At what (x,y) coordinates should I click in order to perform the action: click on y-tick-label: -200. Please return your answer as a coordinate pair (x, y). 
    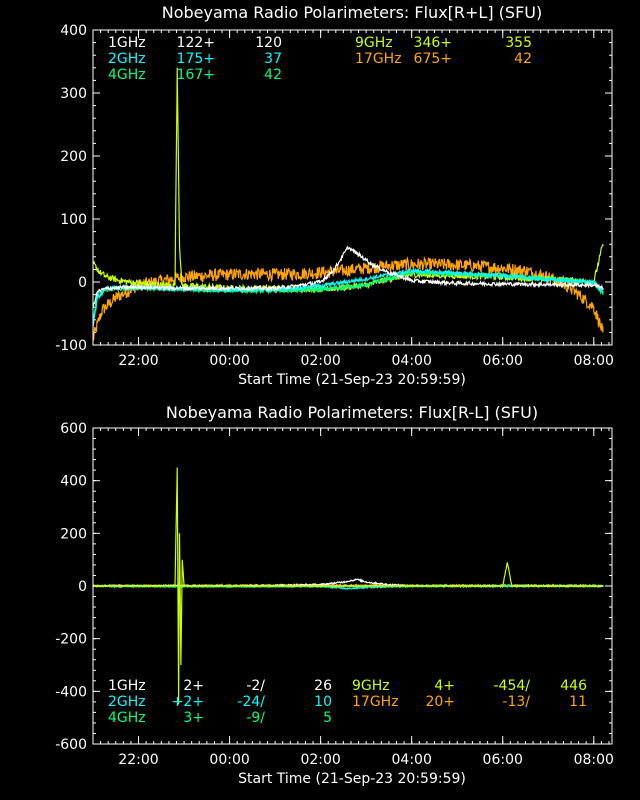
    Looking at the image, I should click on (71, 640).